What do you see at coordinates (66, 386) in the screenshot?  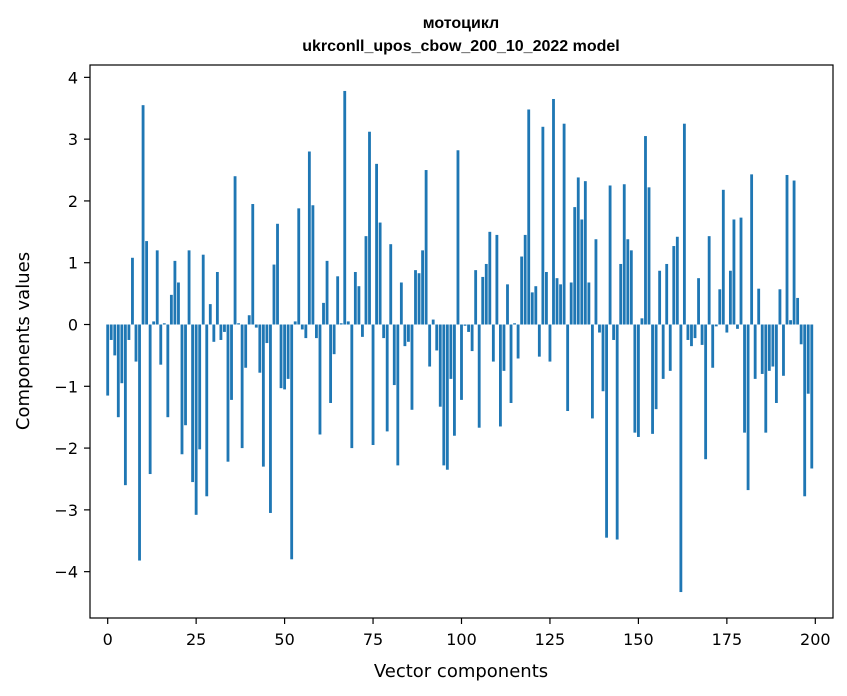 I see `y-tick-label: −1` at bounding box center [66, 386].